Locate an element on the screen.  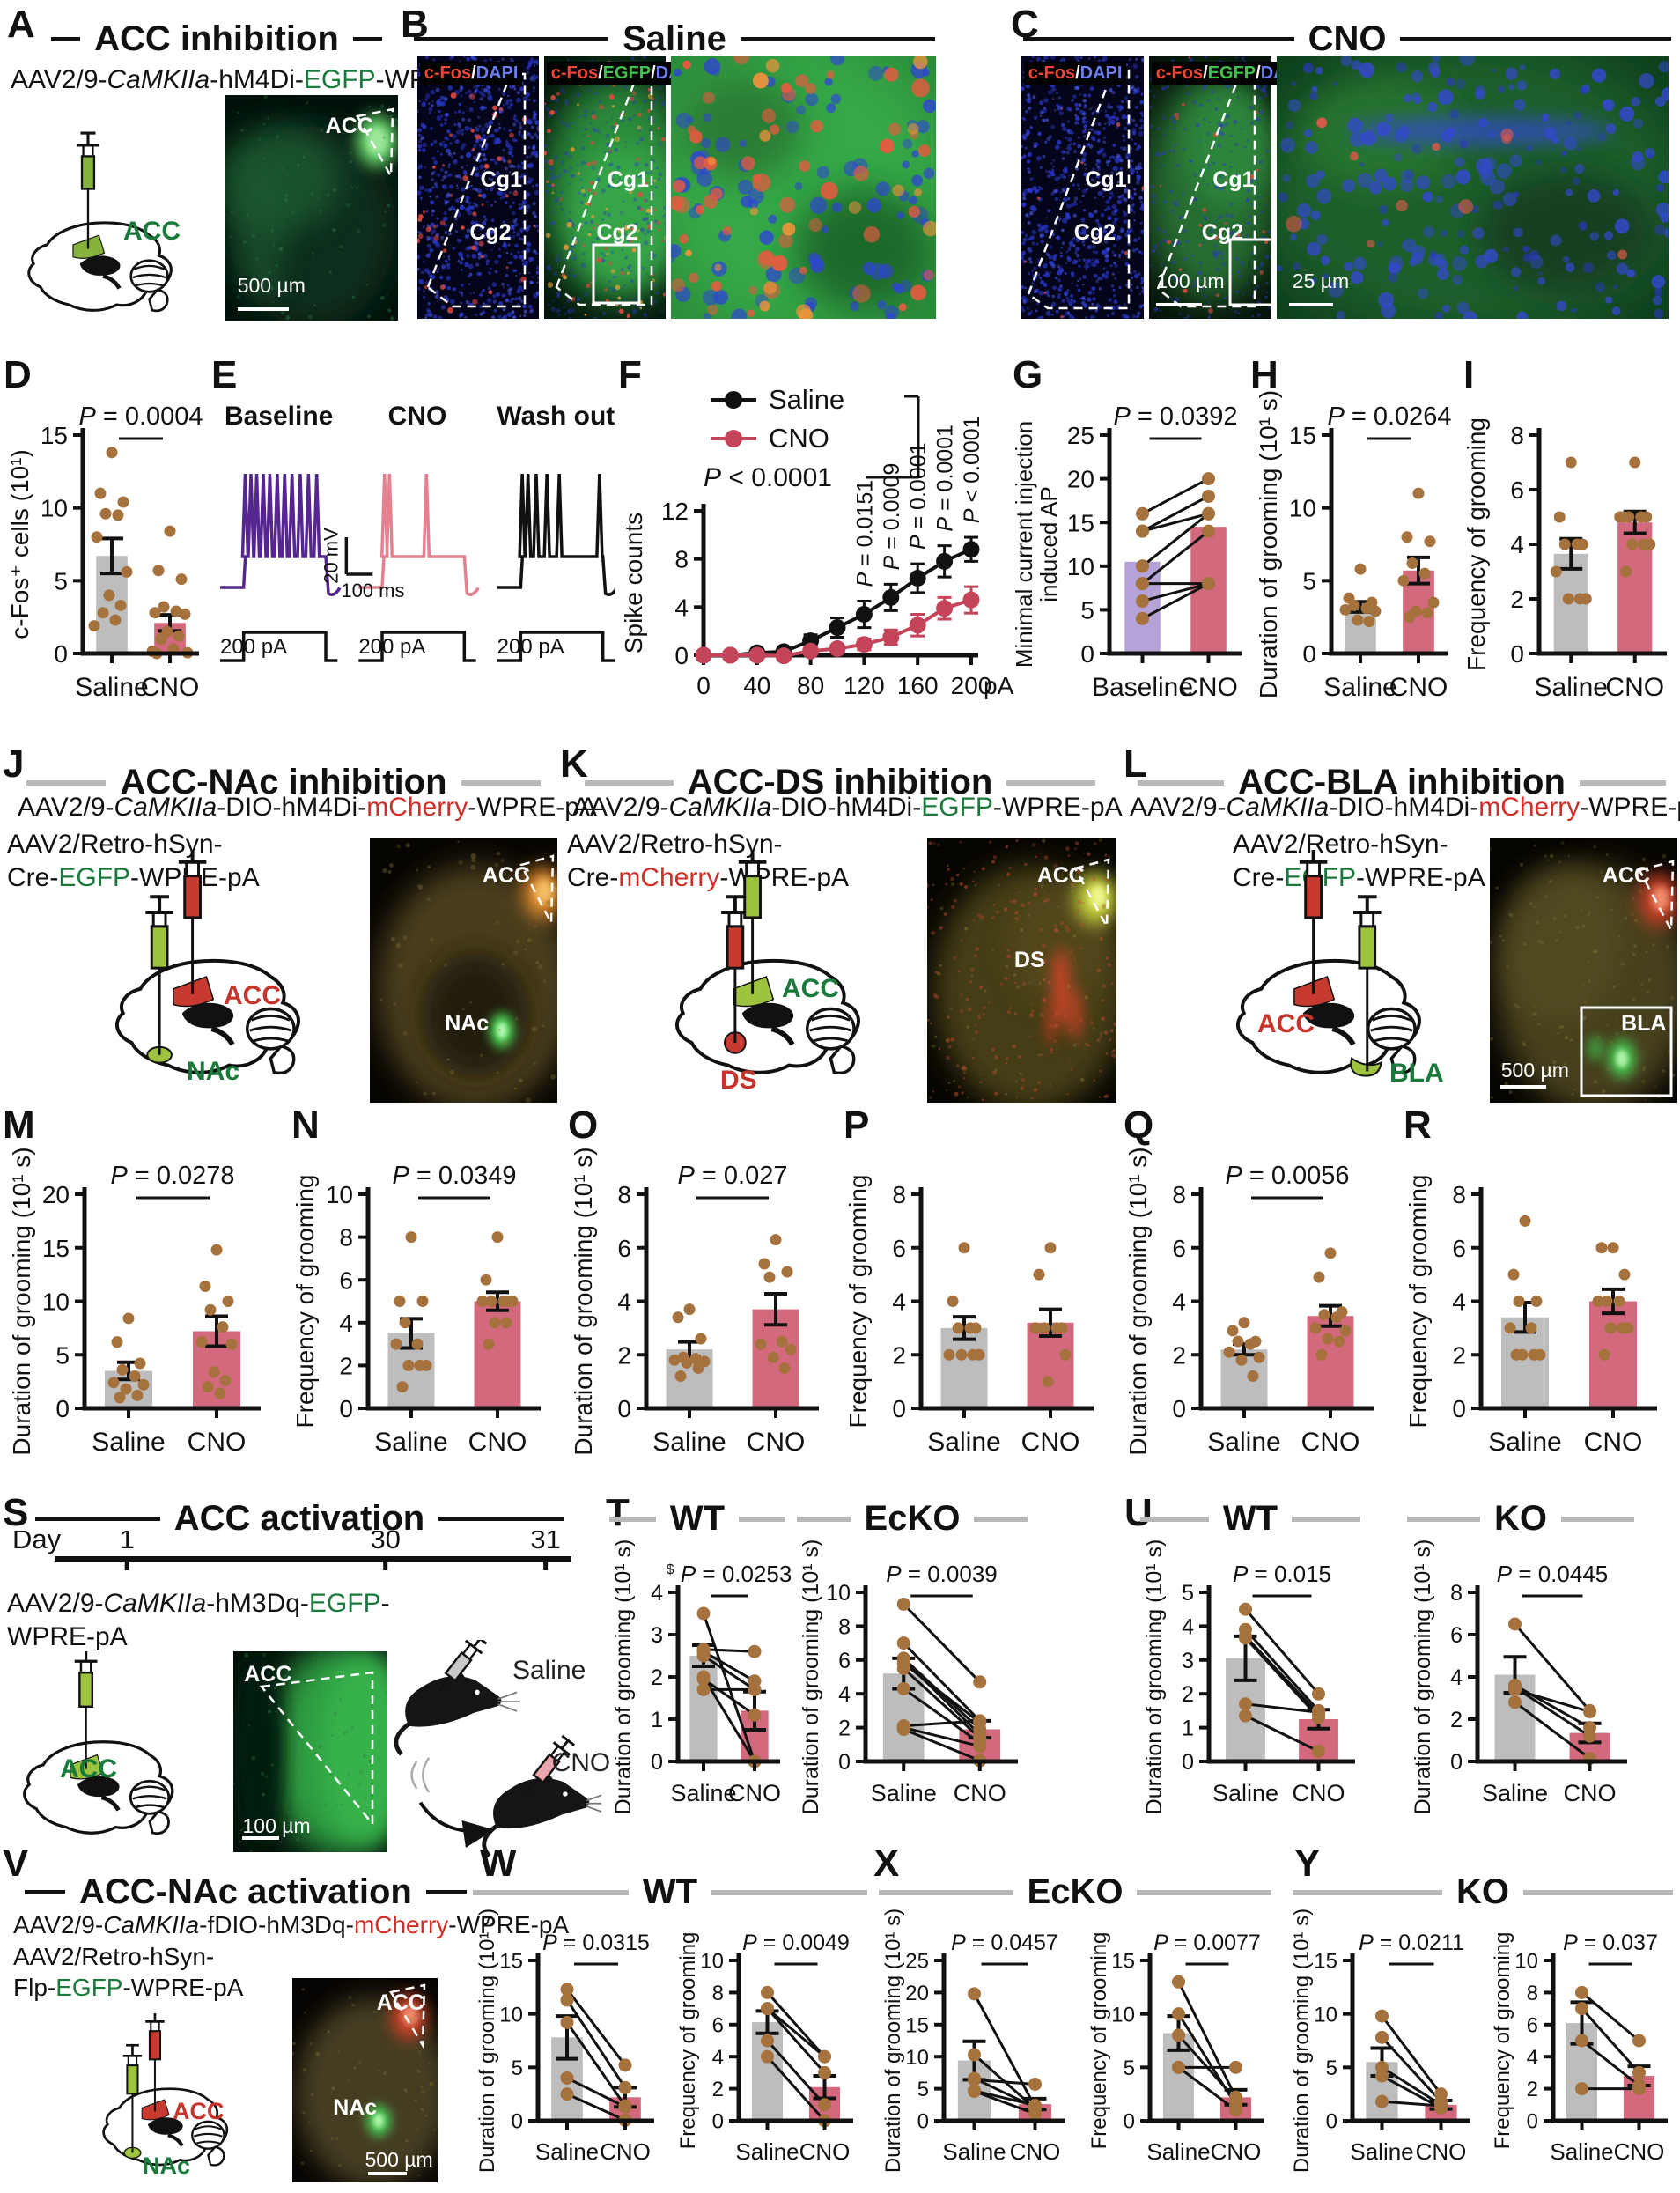
stain-tag: c-Fos/DAPI is located at coordinates (1075, 73).